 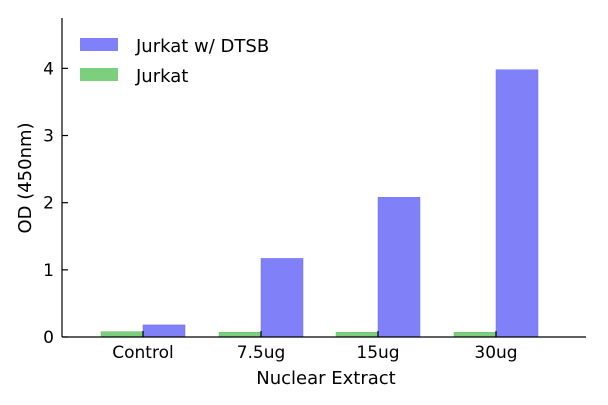 I want to click on x-tick-label: 30ug, so click(x=495, y=353).